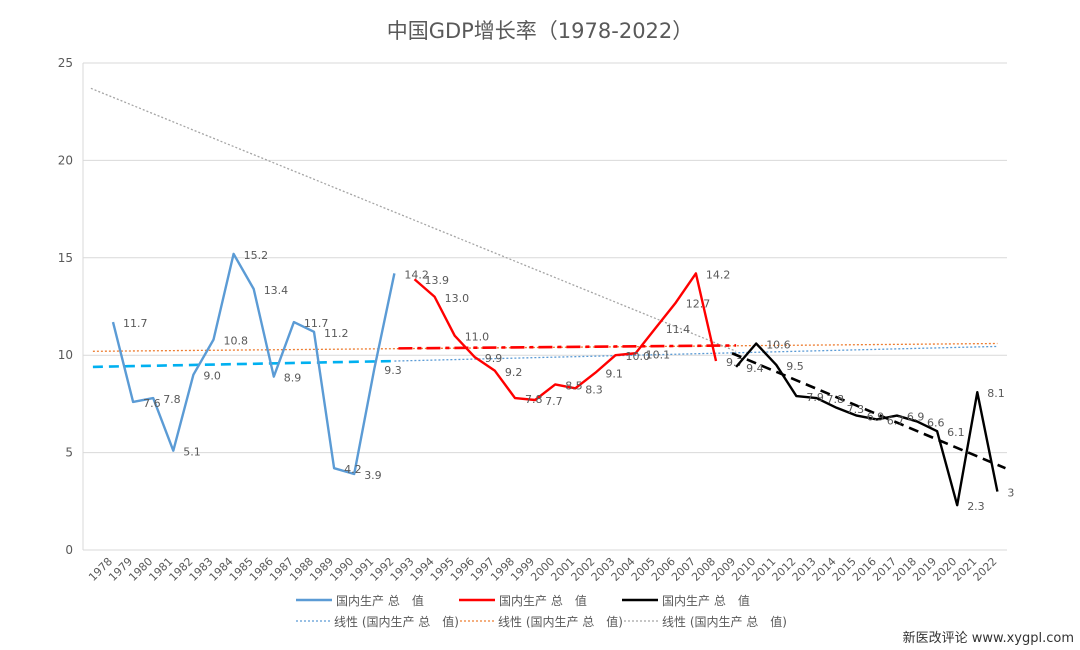  I want to click on data-label: 6.1, so click(956, 432).